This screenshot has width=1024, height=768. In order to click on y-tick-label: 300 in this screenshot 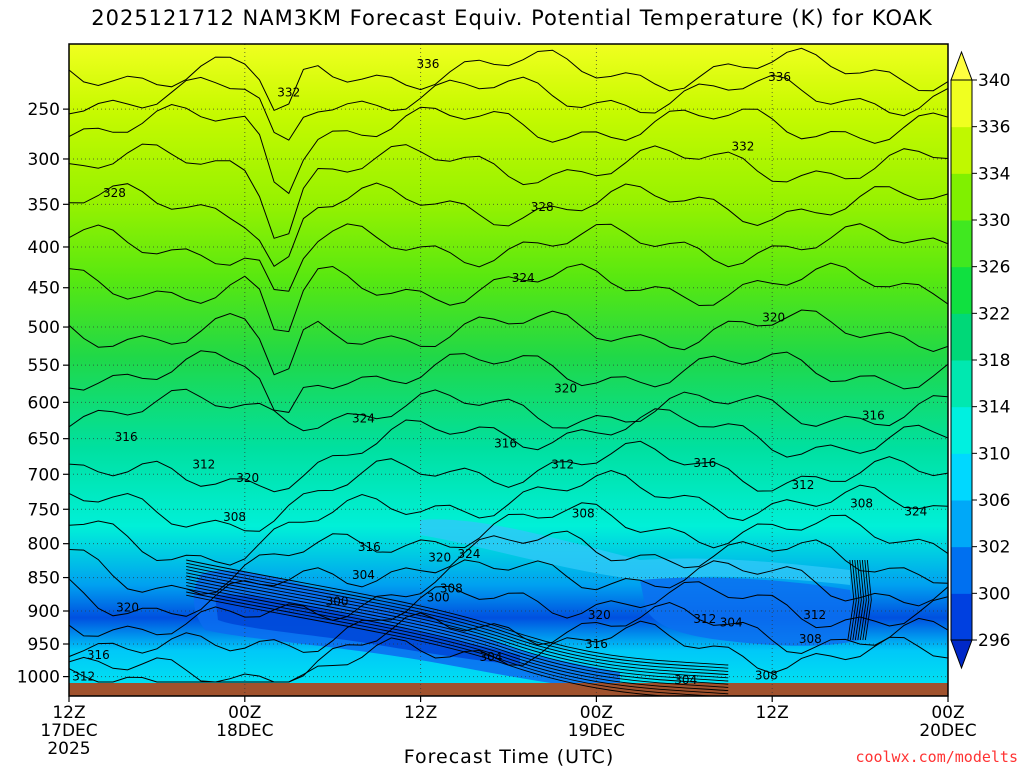, I will do `click(44, 160)`.